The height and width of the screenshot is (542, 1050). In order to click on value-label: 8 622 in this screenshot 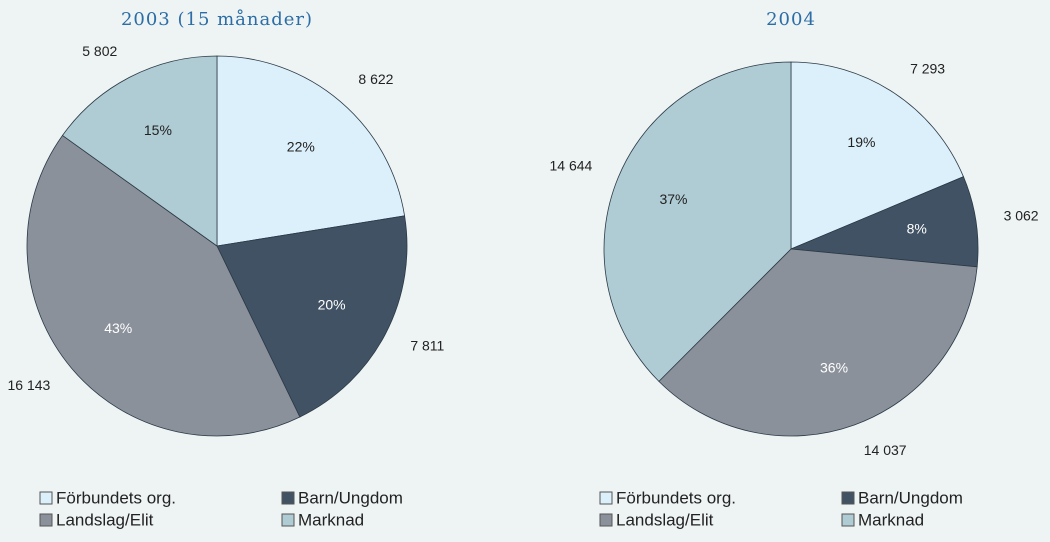, I will do `click(375, 79)`.